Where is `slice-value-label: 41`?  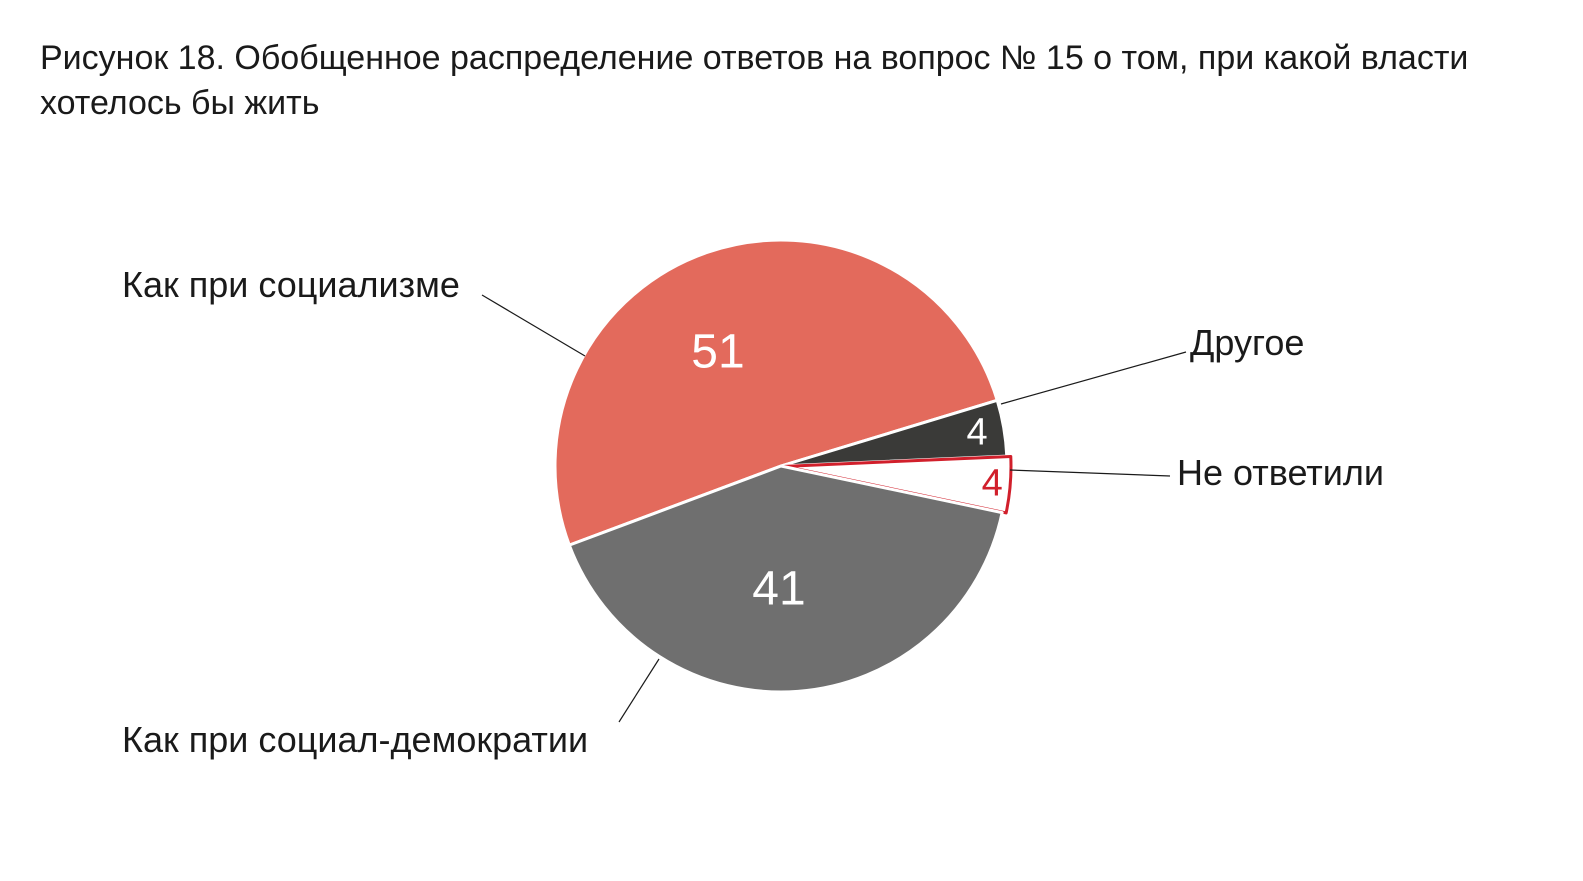 slice-value-label: 41 is located at coordinates (778, 589).